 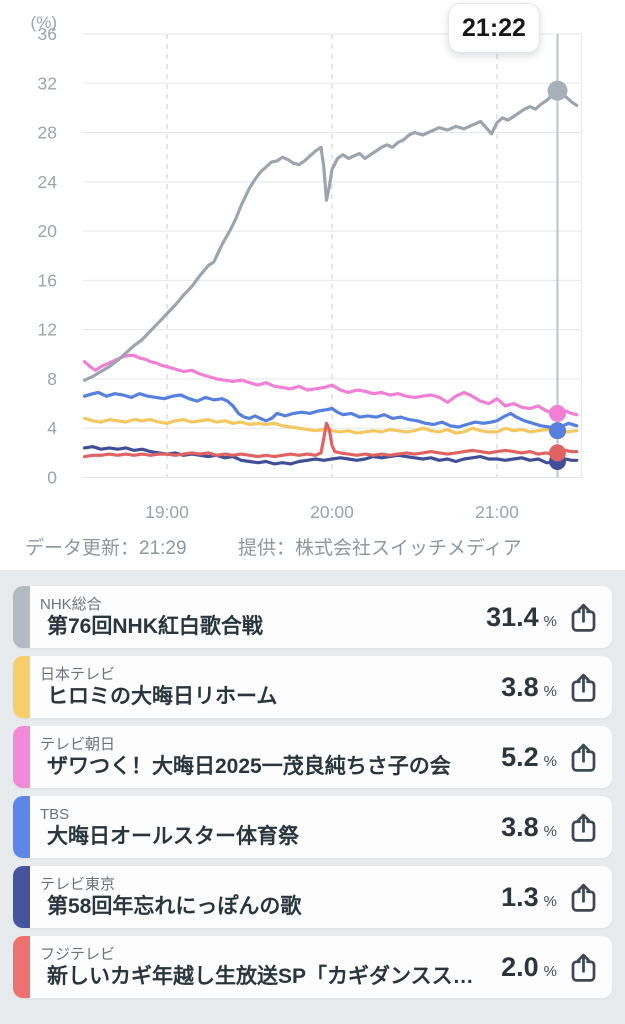 I want to click on cursor-dot-フジテレビ, so click(x=557, y=453).